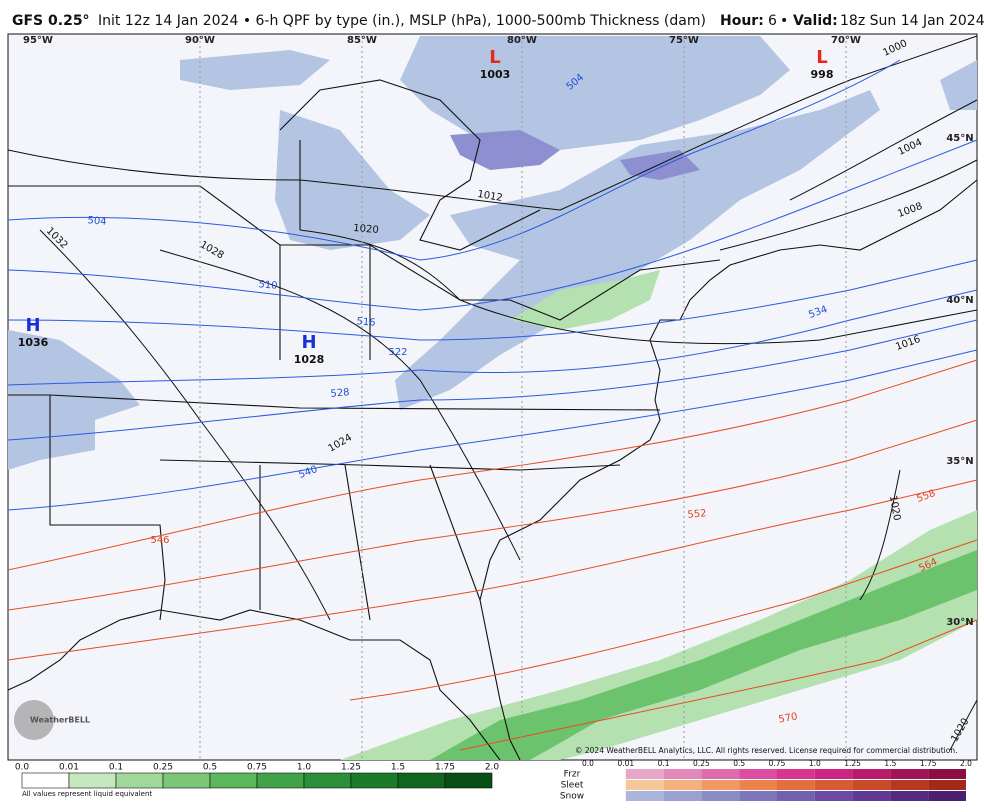 The image size is (984, 812). I want to click on pressure-center-symbol: L, so click(494, 57).